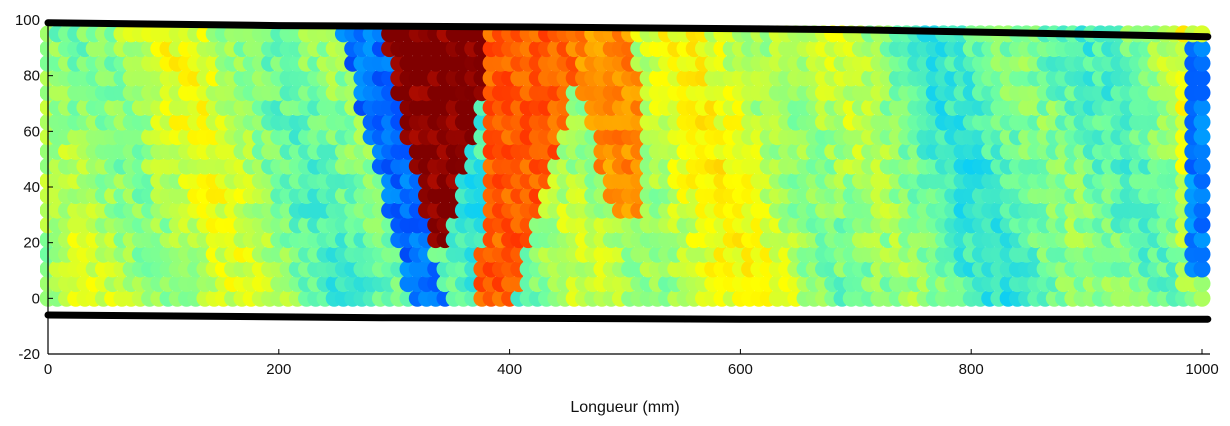 The height and width of the screenshot is (426, 1230). Describe the element at coordinates (48, 369) in the screenshot. I see `x-tick-label: 0` at that location.